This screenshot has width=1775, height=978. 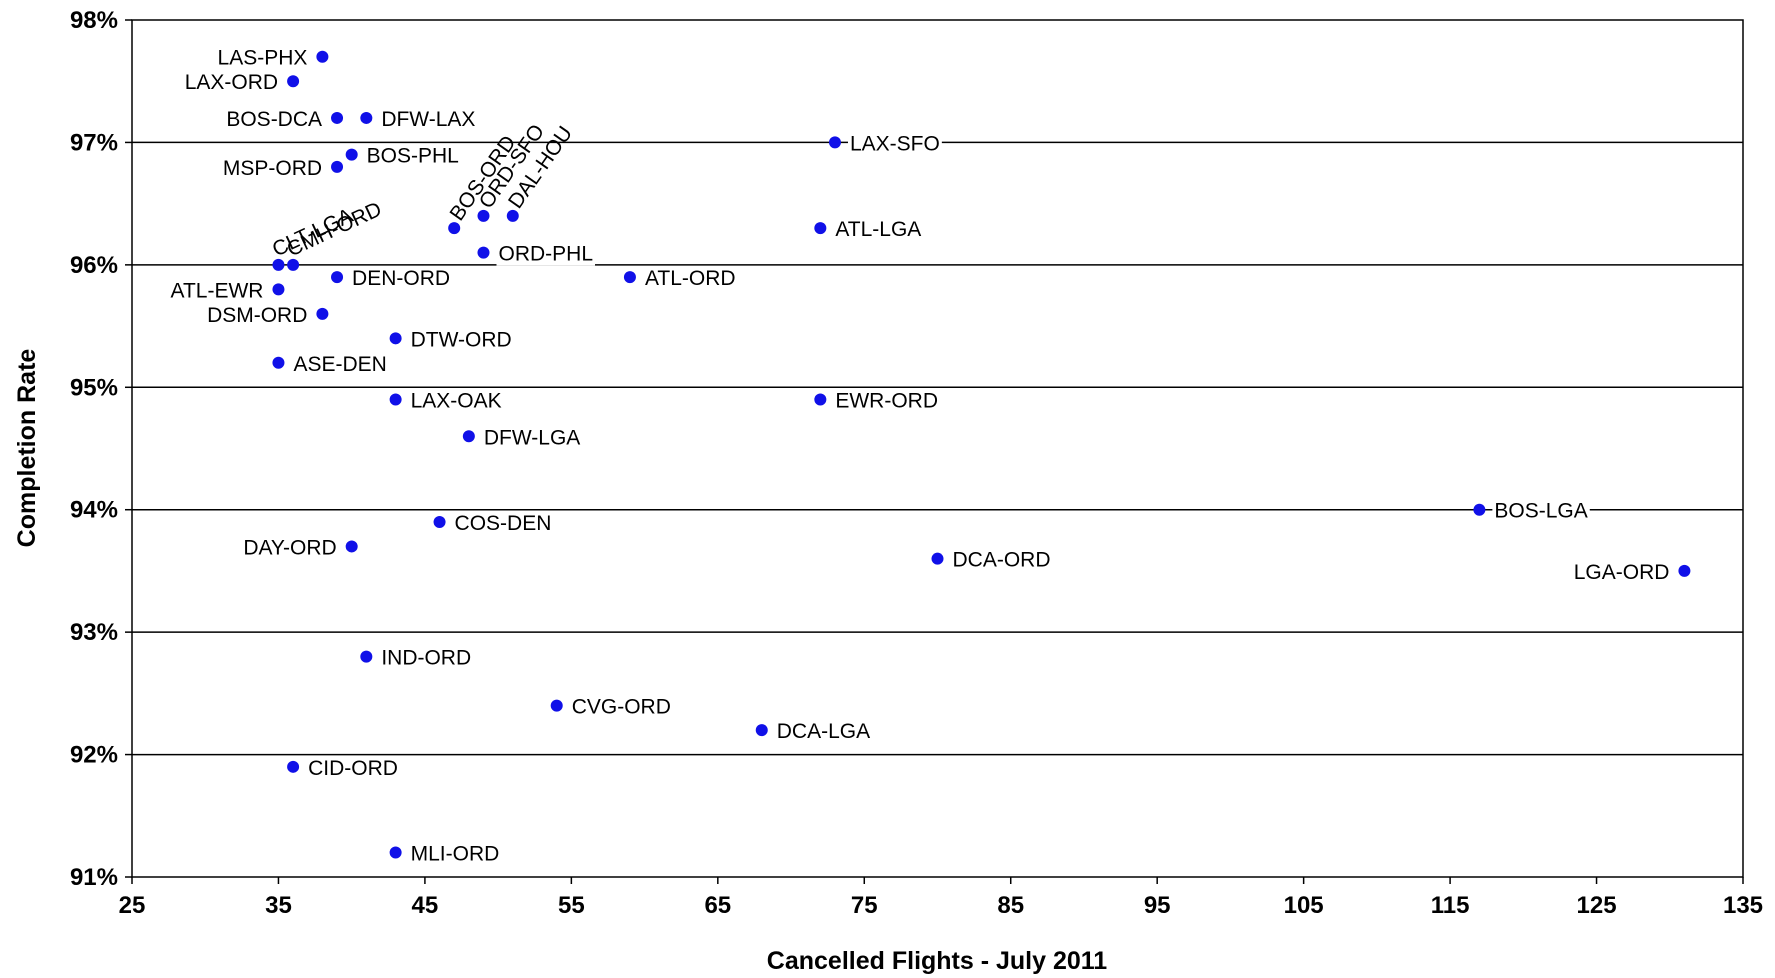 What do you see at coordinates (941, 898) in the screenshot?
I see `x-axis-ticks: 25 35 45 55 65 75 85 95 105 115 125 135` at bounding box center [941, 898].